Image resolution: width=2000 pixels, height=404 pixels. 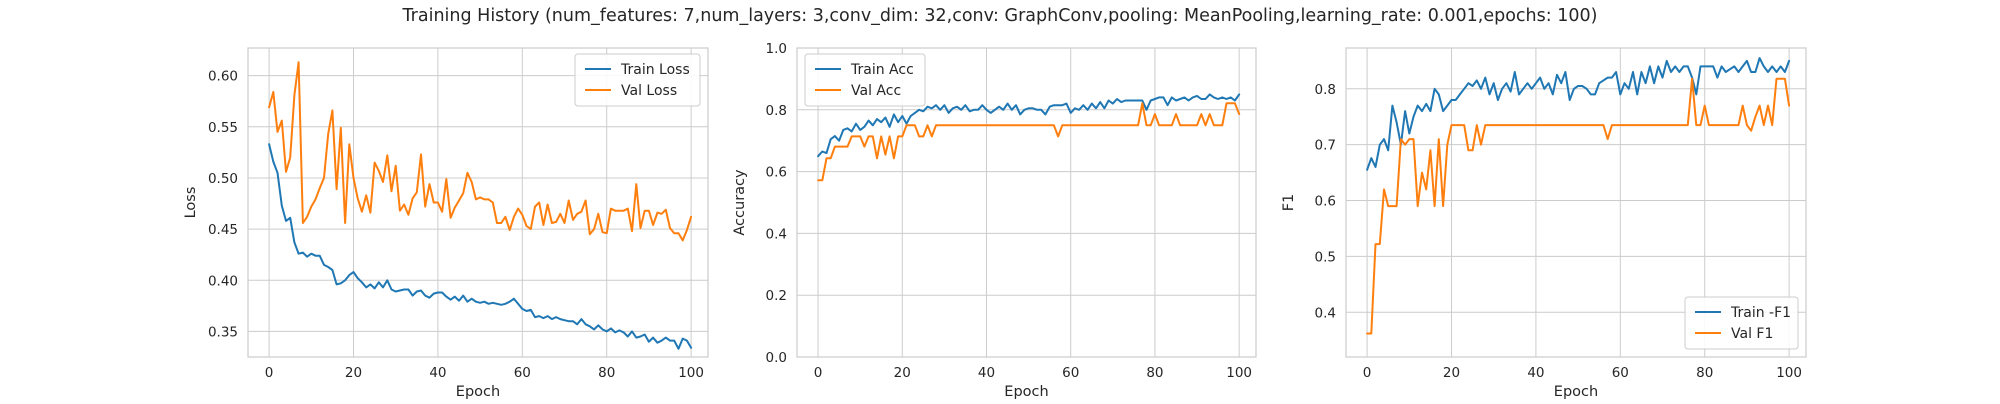 What do you see at coordinates (1760, 313) in the screenshot?
I see `legend-entry: Train -F1` at bounding box center [1760, 313].